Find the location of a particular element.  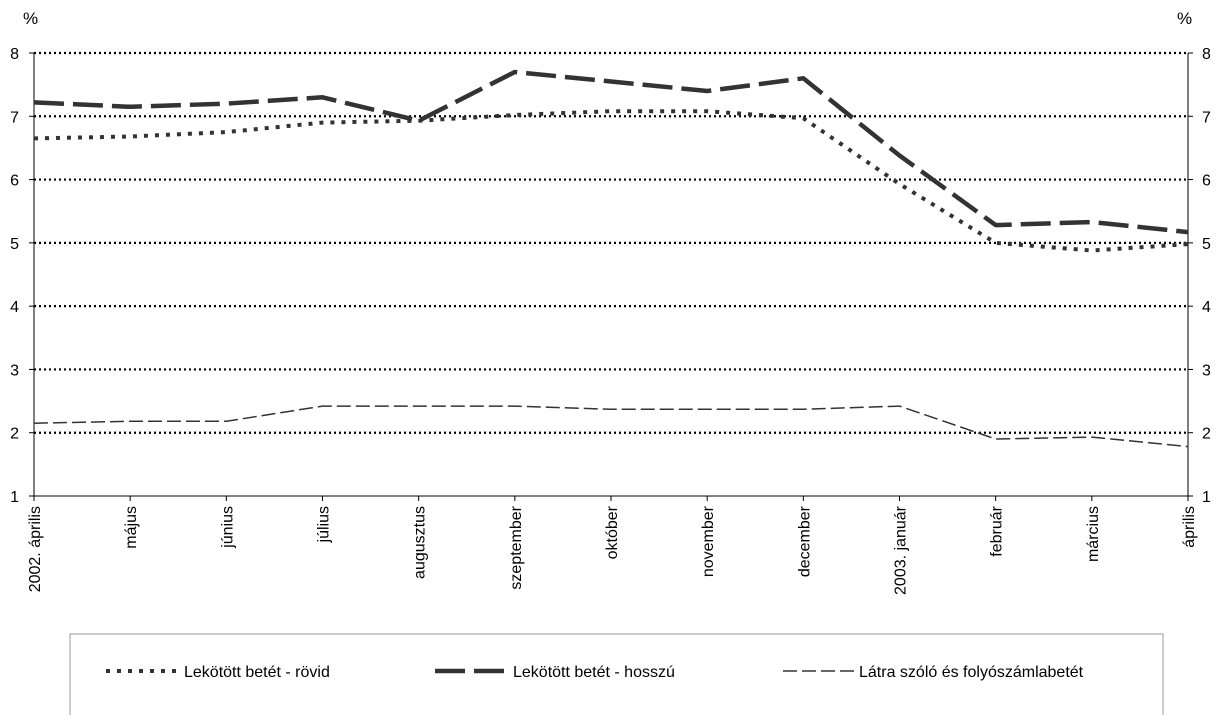

y-tick-label-right: 1 is located at coordinates (1206, 497).